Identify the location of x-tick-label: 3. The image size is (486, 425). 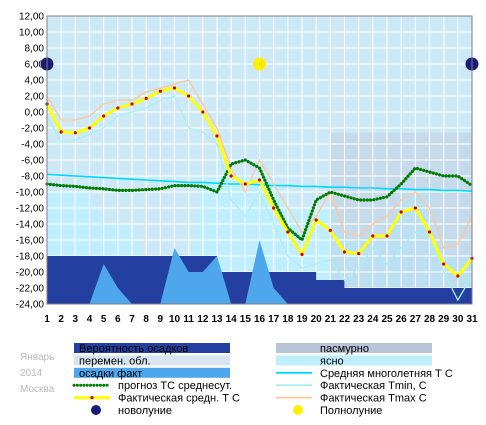
(76, 319).